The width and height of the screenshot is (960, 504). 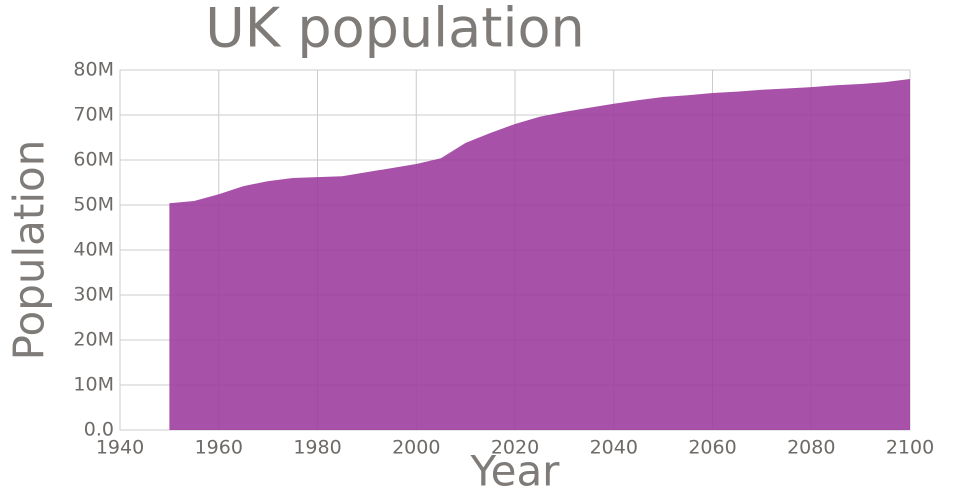 I want to click on y-tick-label: 20M, so click(x=93, y=340).